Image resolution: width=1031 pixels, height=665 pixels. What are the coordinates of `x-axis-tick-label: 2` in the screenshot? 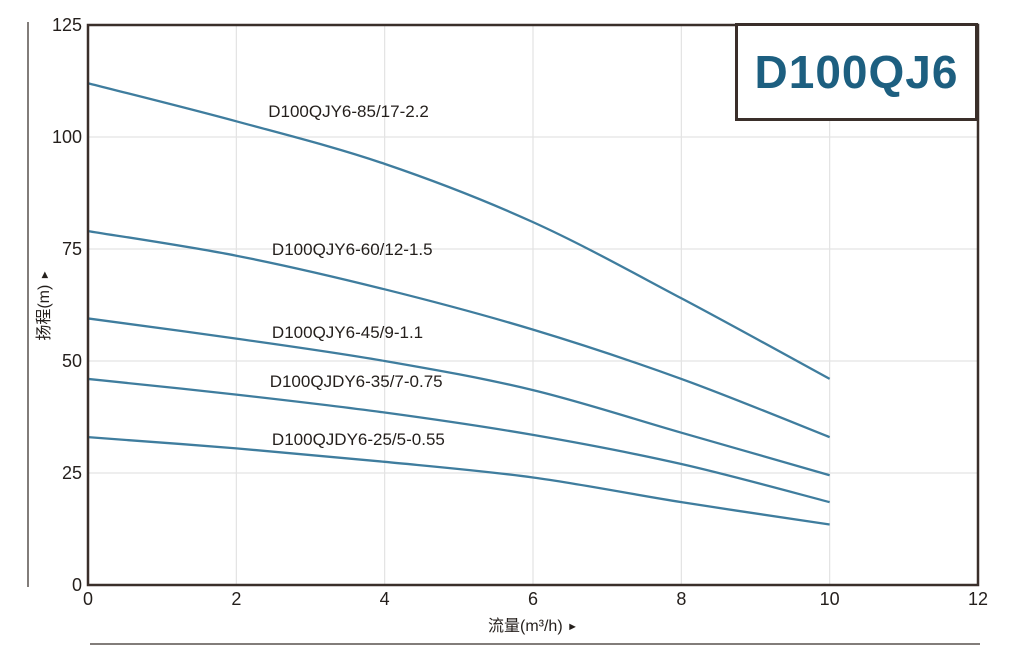 It's located at (236, 599).